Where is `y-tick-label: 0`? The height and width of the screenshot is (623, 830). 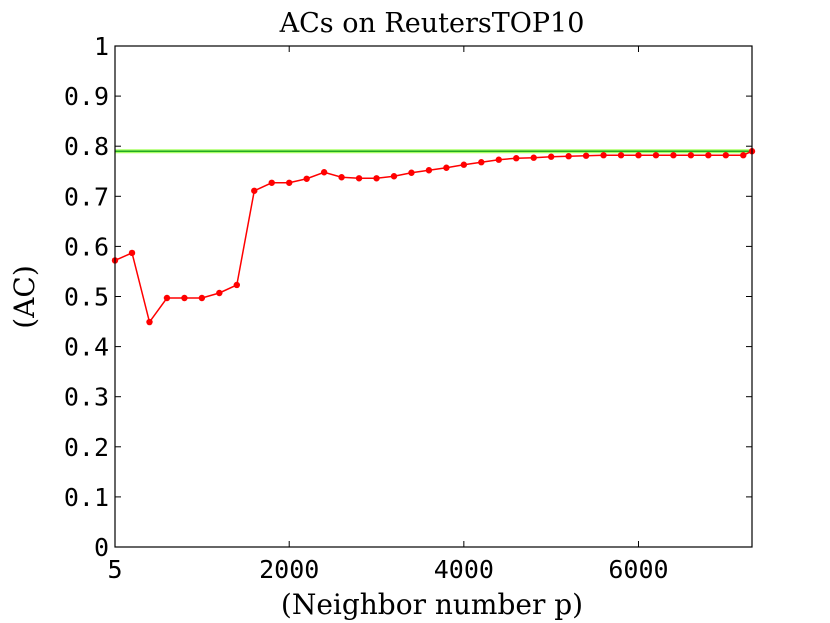
y-tick-label: 0 is located at coordinates (101, 547).